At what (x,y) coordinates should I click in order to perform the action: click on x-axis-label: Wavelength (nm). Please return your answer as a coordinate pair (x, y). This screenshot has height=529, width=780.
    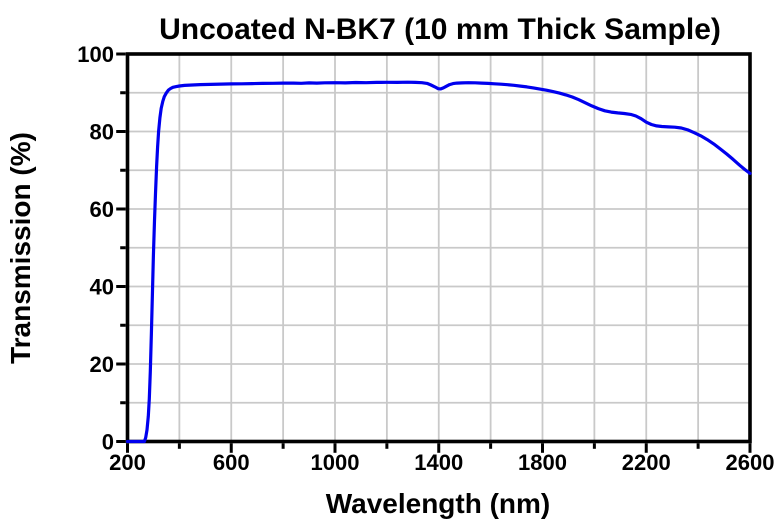
    Looking at the image, I should click on (438, 503).